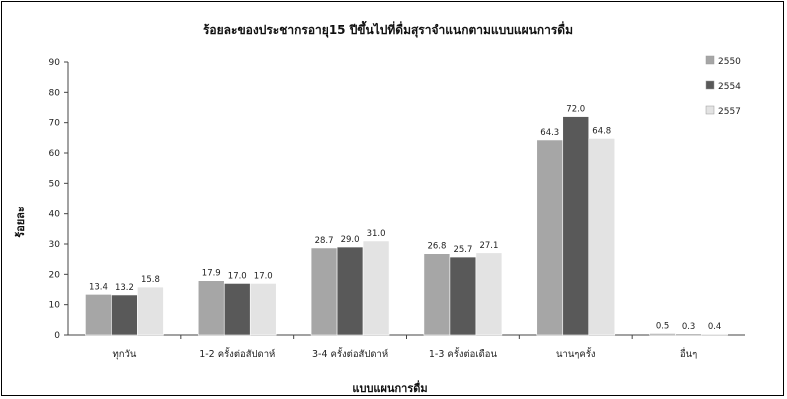 The width and height of the screenshot is (787, 399). I want to click on x-category-label: อื่นๆ, so click(689, 353).